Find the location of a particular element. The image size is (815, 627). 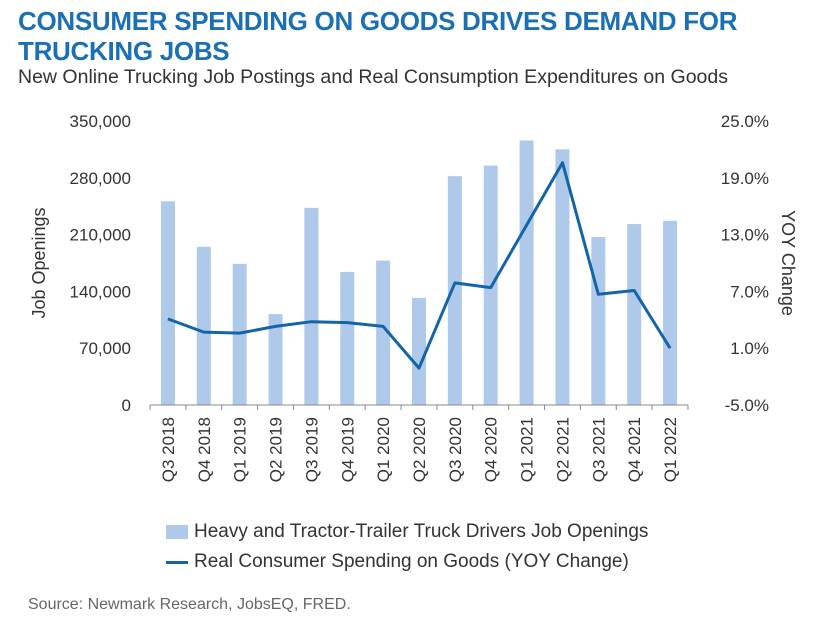

x-tick-label: Q3 2020 is located at coordinates (455, 449).